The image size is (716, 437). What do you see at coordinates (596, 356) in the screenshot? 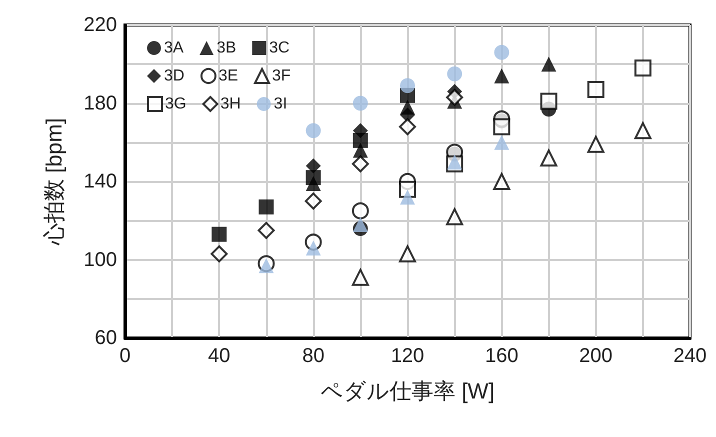
I see `x-tick-label: 200` at bounding box center [596, 356].